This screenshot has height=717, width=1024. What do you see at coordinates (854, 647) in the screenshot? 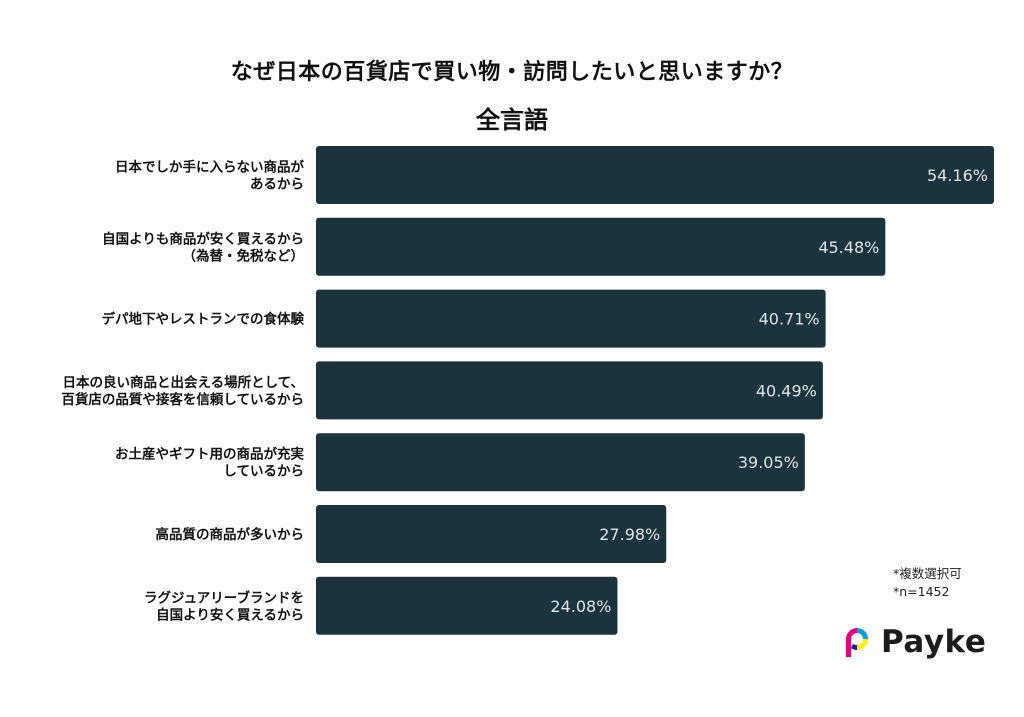
I see `logo-segment-navy` at bounding box center [854, 647].